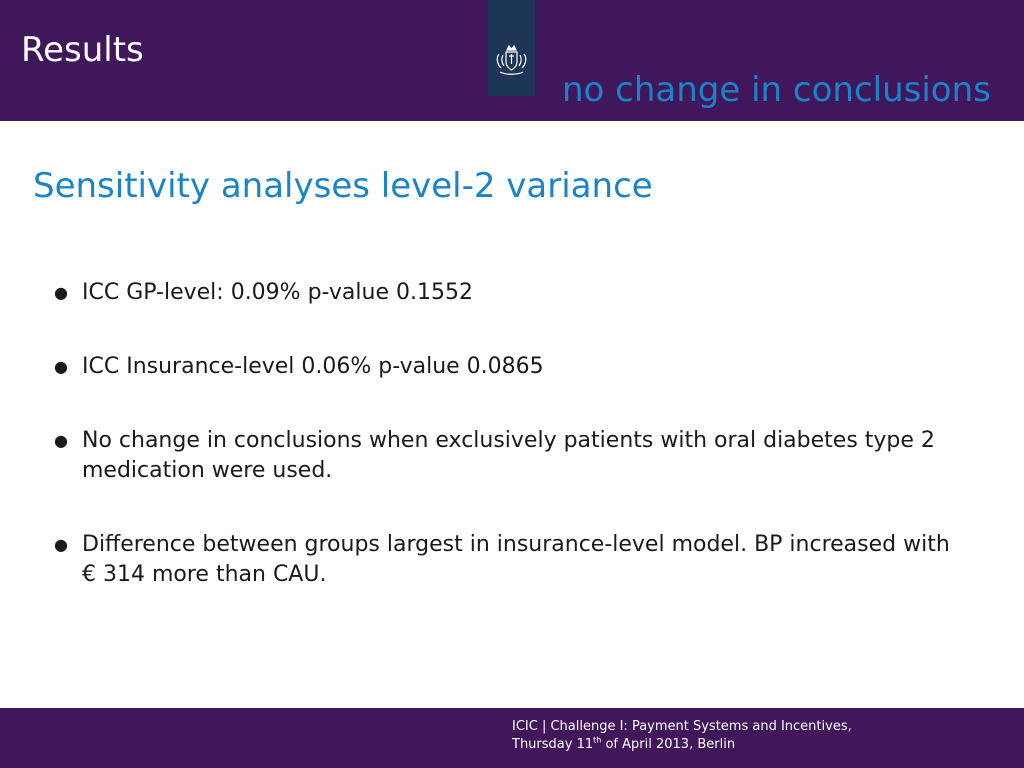 Image resolution: width=1024 pixels, height=768 pixels. I want to click on slide-heading: Sensitivity analyses level-2 variance, so click(343, 186).